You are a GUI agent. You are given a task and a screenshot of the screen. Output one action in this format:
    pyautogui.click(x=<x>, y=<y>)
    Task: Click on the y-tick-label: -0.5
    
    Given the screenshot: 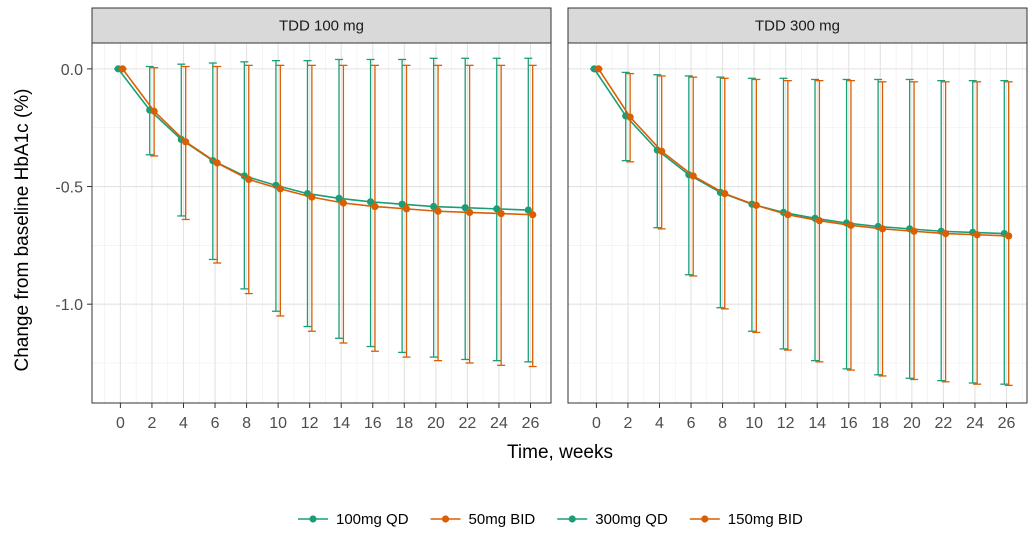 What is the action you would take?
    pyautogui.click(x=69, y=188)
    